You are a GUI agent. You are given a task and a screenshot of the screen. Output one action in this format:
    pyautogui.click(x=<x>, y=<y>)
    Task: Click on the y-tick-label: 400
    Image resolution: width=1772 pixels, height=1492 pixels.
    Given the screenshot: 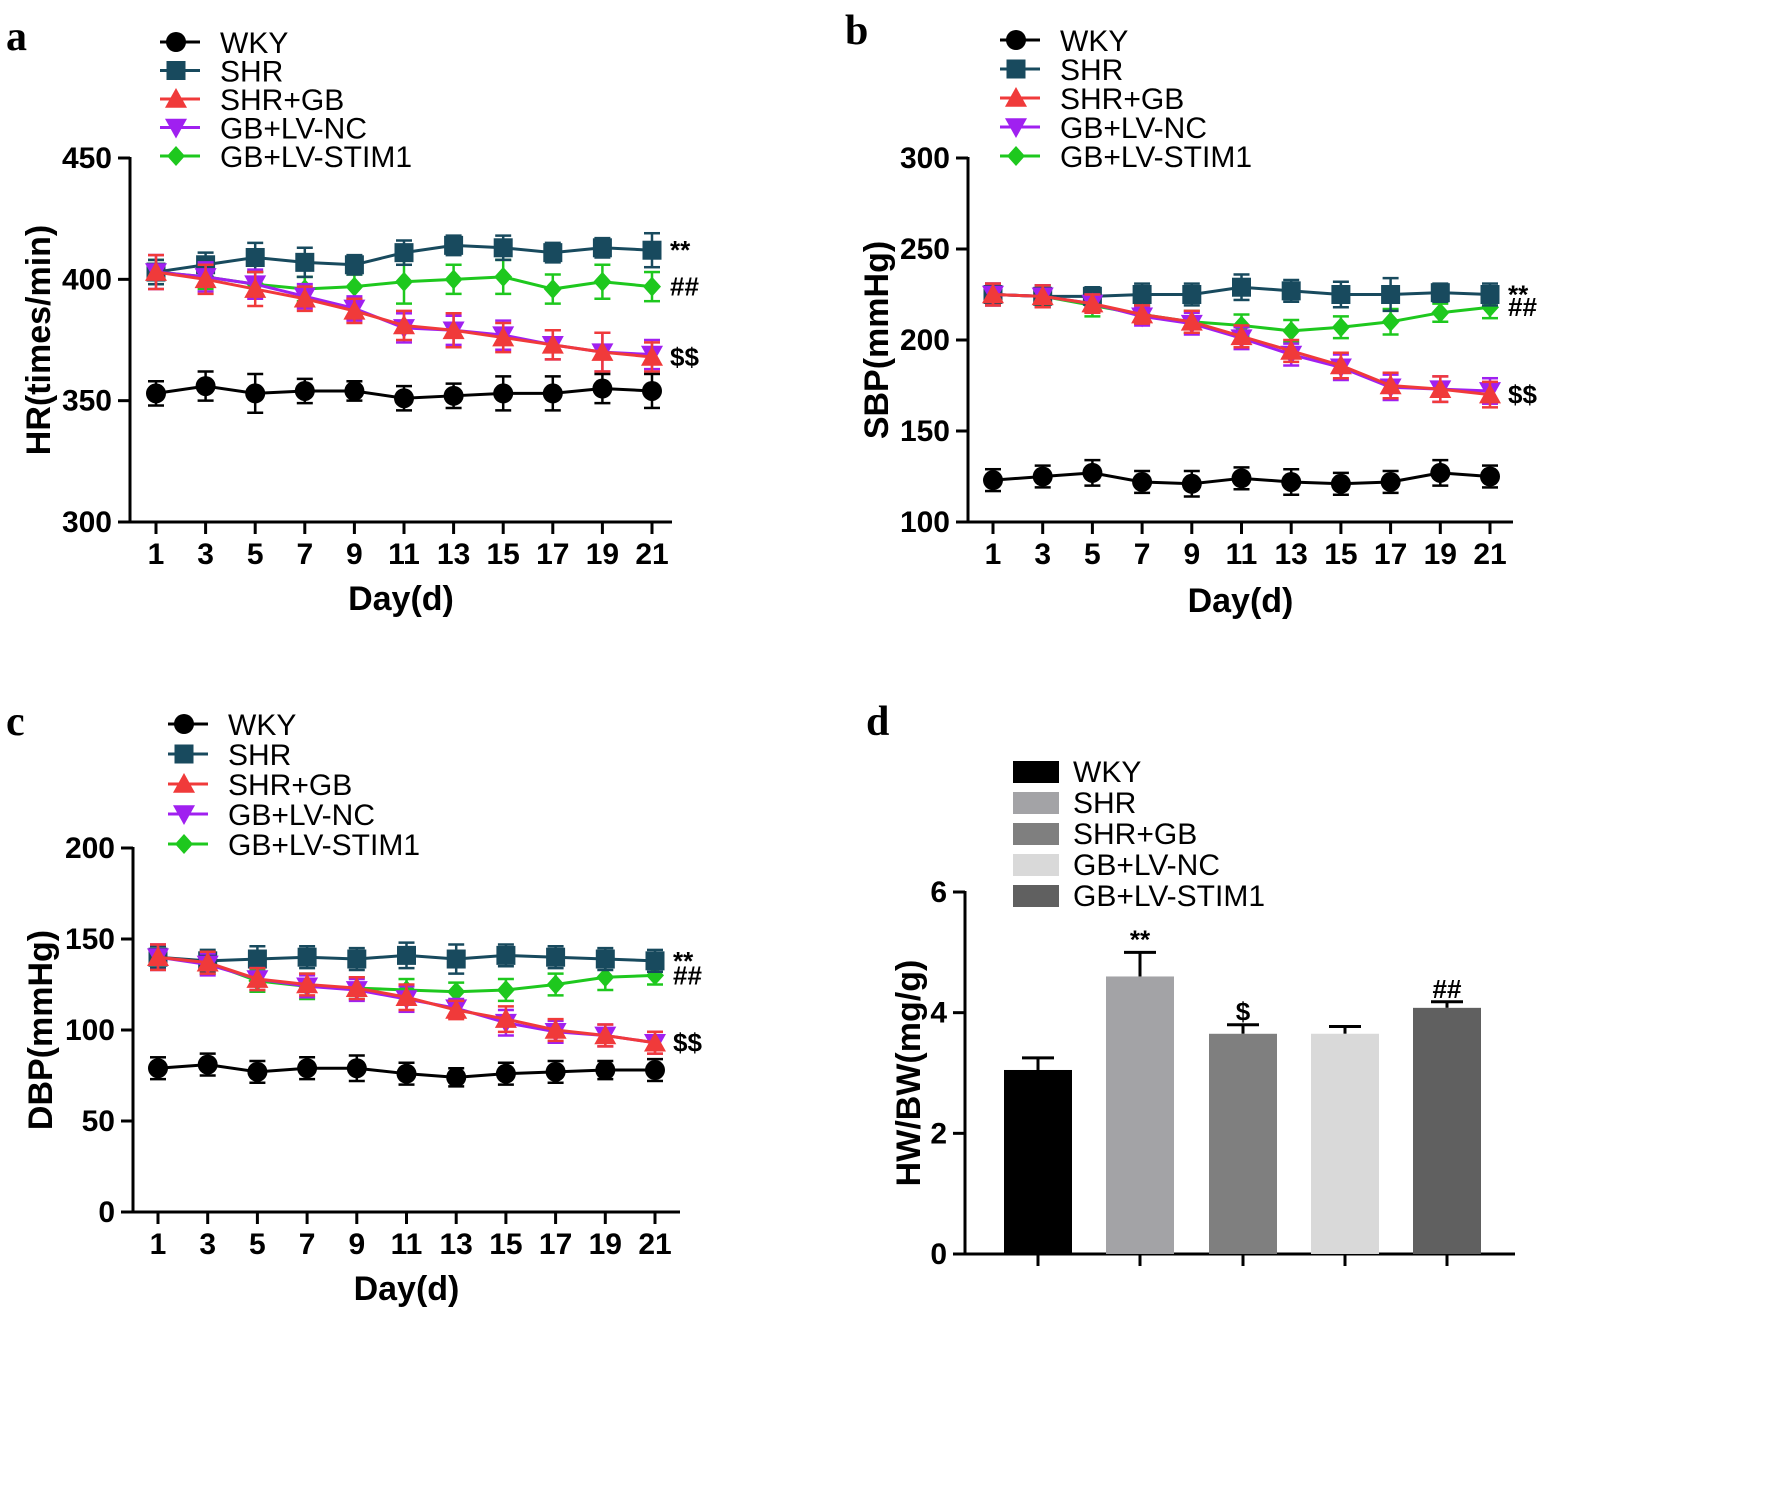 What is the action you would take?
    pyautogui.click(x=87, y=279)
    